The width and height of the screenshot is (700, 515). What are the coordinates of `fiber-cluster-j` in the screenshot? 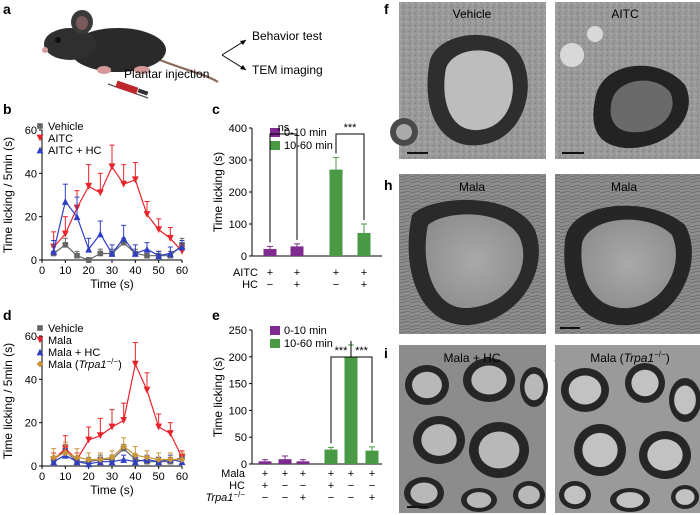 It's located at (629, 437).